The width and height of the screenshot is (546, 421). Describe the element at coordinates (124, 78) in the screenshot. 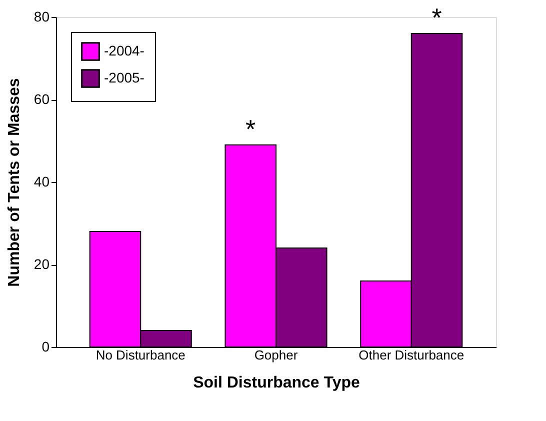

I see `legend-label: -2005-` at that location.